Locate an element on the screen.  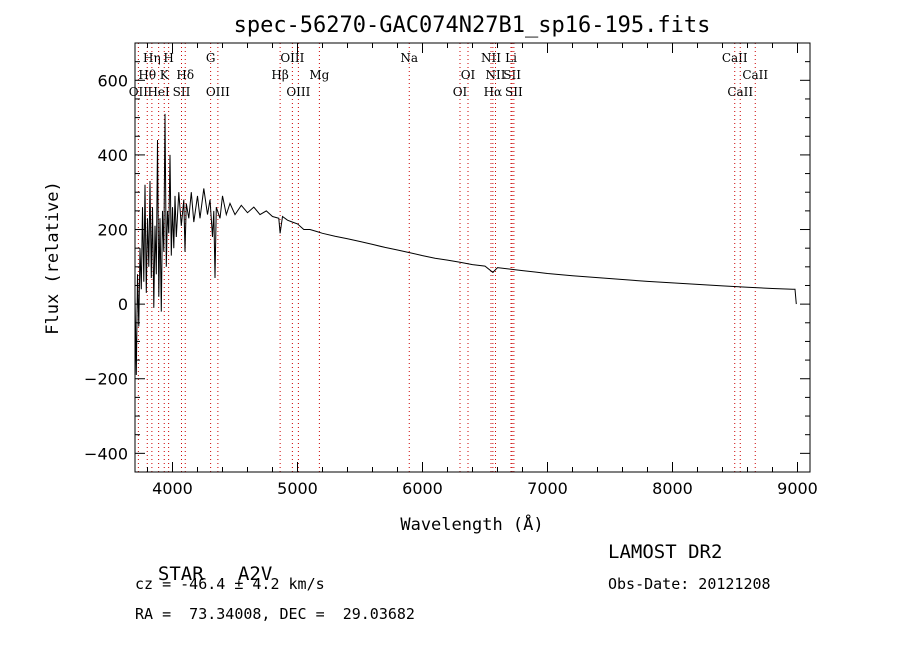
object-class: STAR A2V is located at coordinates (203, 563).